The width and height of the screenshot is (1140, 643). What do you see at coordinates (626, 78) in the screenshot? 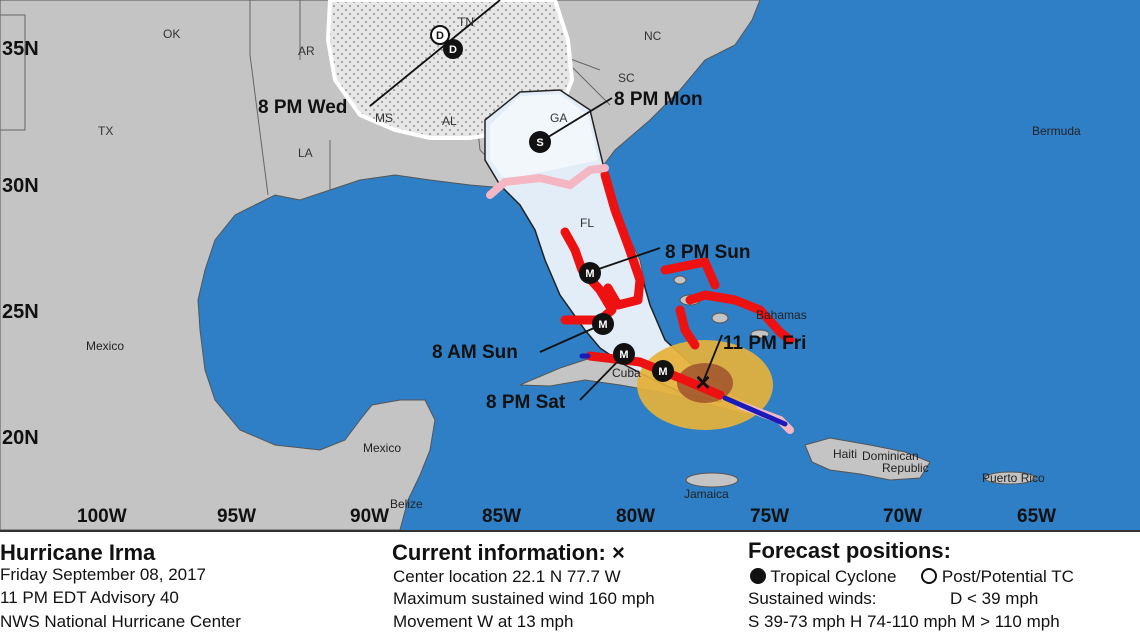
I see `state-label-sc: SC` at bounding box center [626, 78].